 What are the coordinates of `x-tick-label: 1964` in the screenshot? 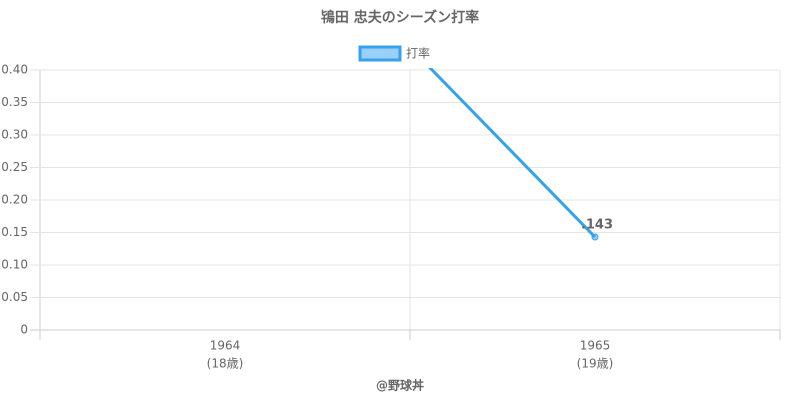 It's located at (225, 346).